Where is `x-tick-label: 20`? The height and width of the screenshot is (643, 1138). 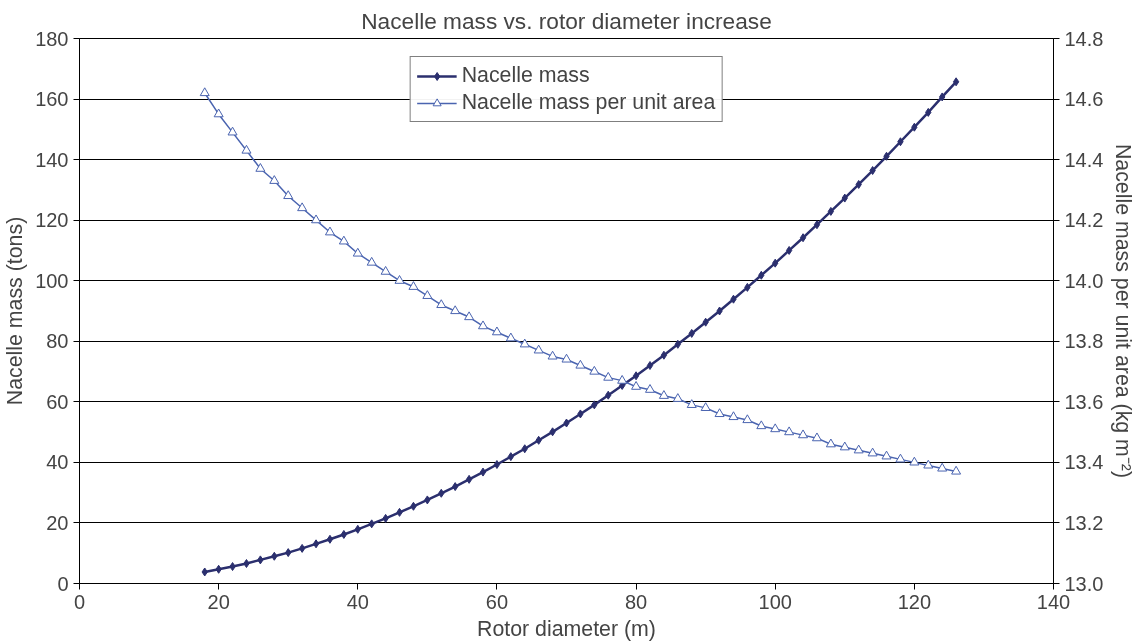 x-tick-label: 20 is located at coordinates (218, 601).